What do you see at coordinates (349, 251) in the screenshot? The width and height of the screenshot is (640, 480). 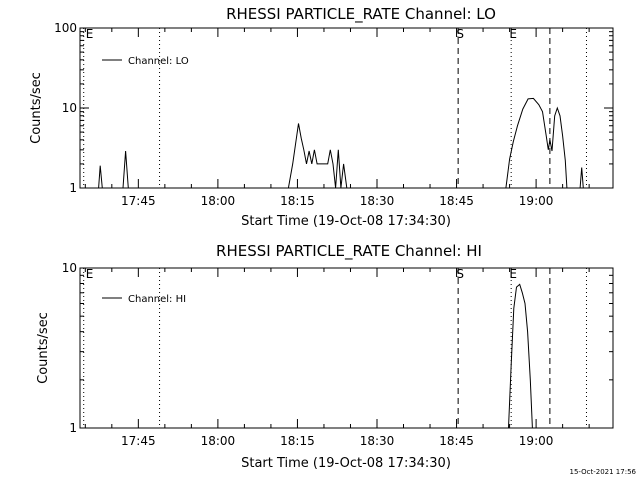 I see `chart-title-hi: RHESSI PARTICLE_RATE Channel: HI` at bounding box center [349, 251].